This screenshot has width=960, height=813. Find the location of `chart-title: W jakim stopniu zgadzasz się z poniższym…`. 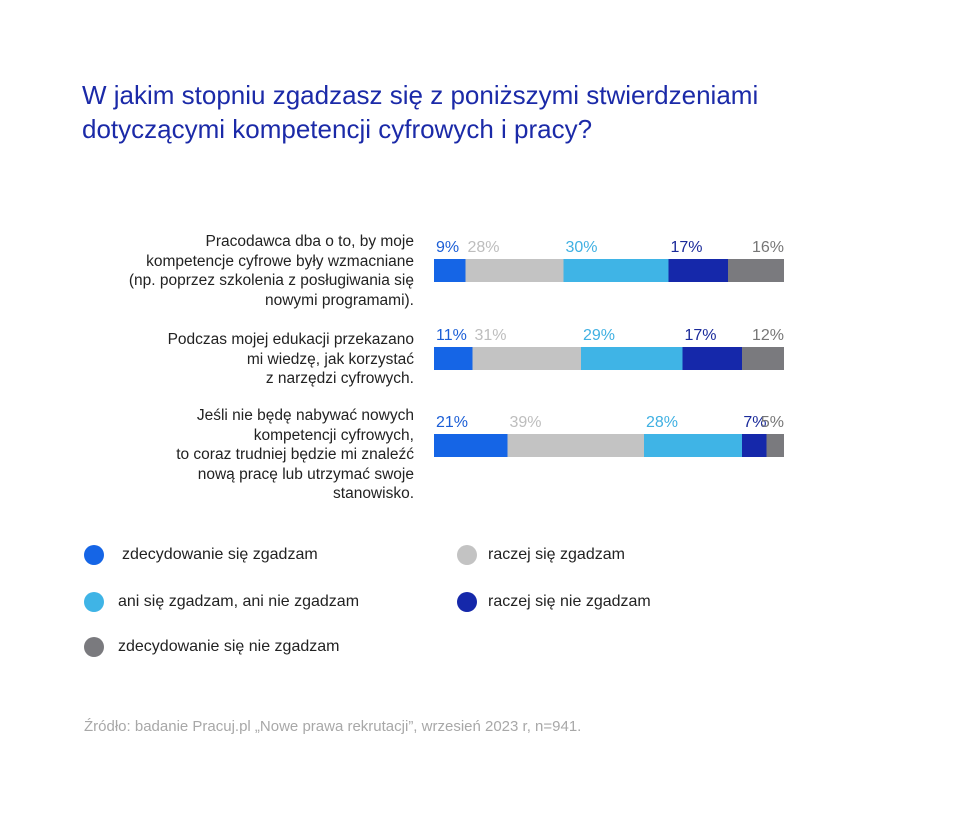

chart-title: W jakim stopniu zgadzasz się z poniższym… is located at coordinates (492, 112).